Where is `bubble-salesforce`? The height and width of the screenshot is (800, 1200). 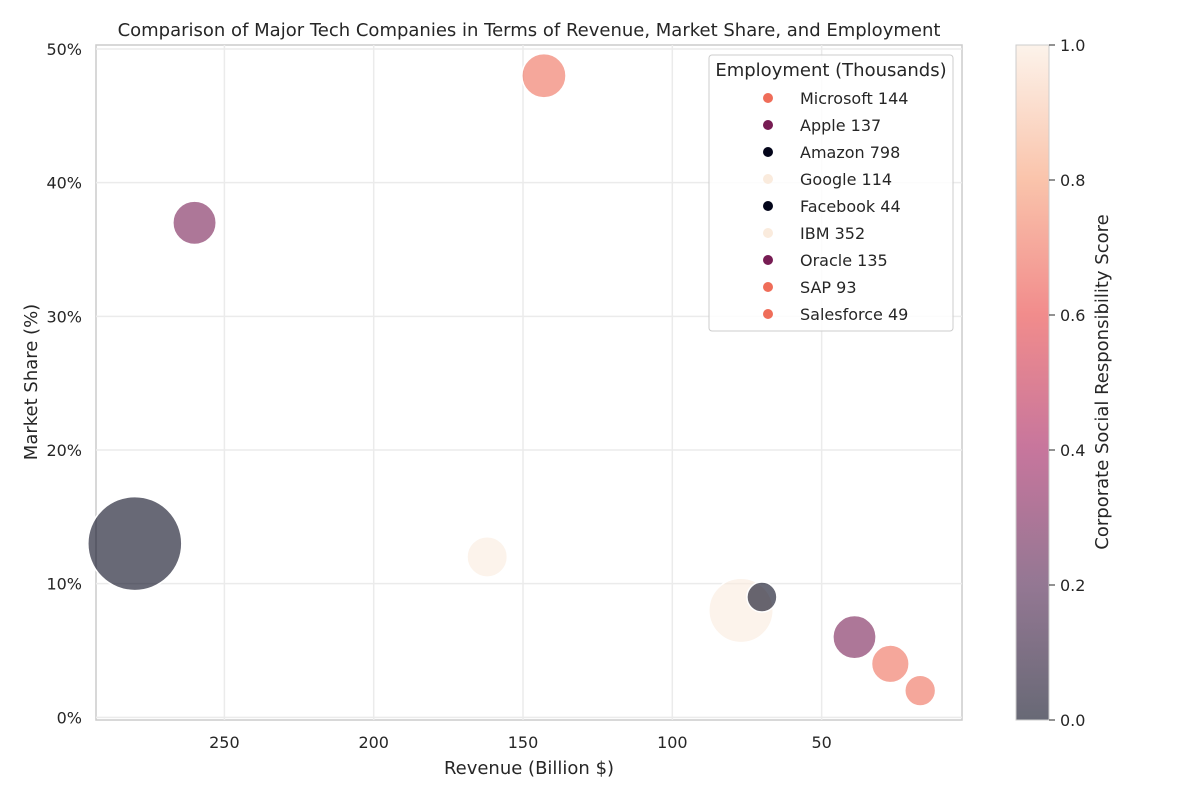 bubble-salesforce is located at coordinates (920, 690).